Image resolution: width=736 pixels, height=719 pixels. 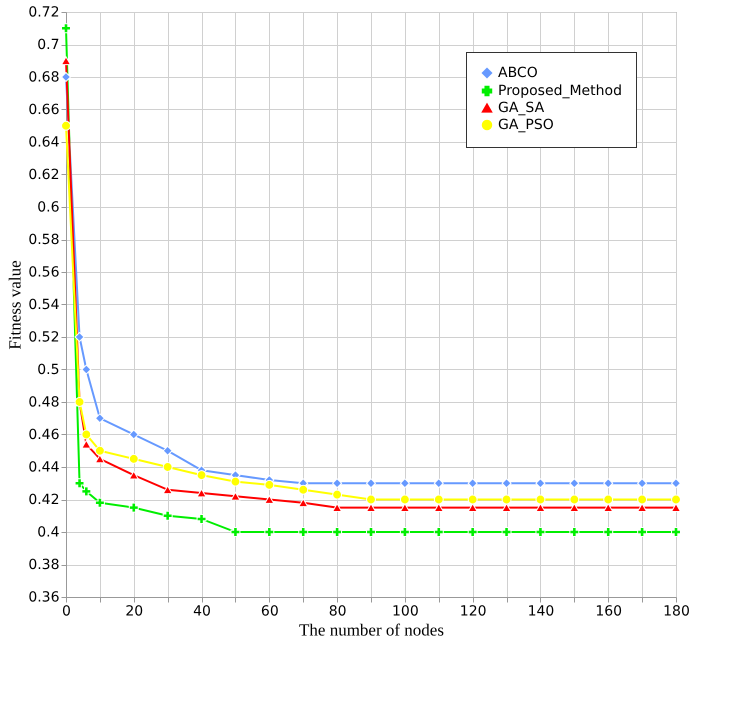 What do you see at coordinates (44, 402) in the screenshot?
I see `y-tick-label: 0.48` at bounding box center [44, 402].